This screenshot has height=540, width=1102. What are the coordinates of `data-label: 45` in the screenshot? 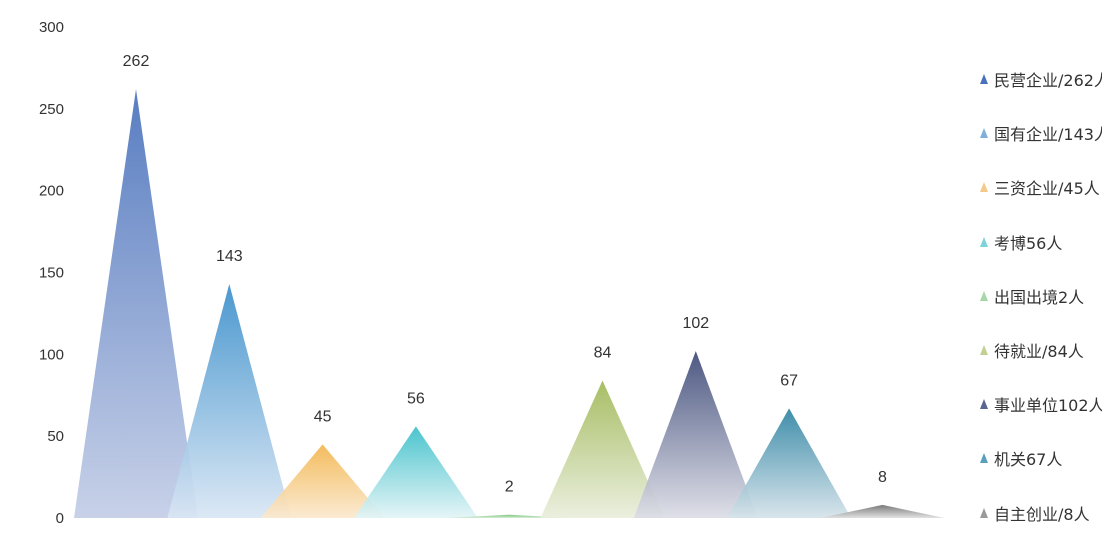 It's located at (323, 416).